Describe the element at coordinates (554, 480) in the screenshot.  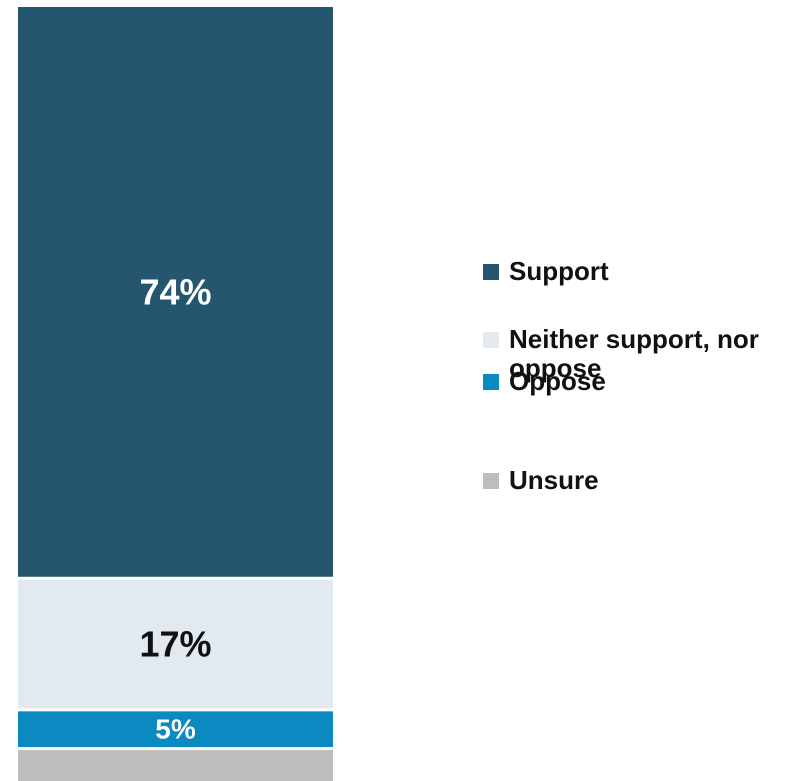
I see `legend-label-unsure: Unsure` at that location.